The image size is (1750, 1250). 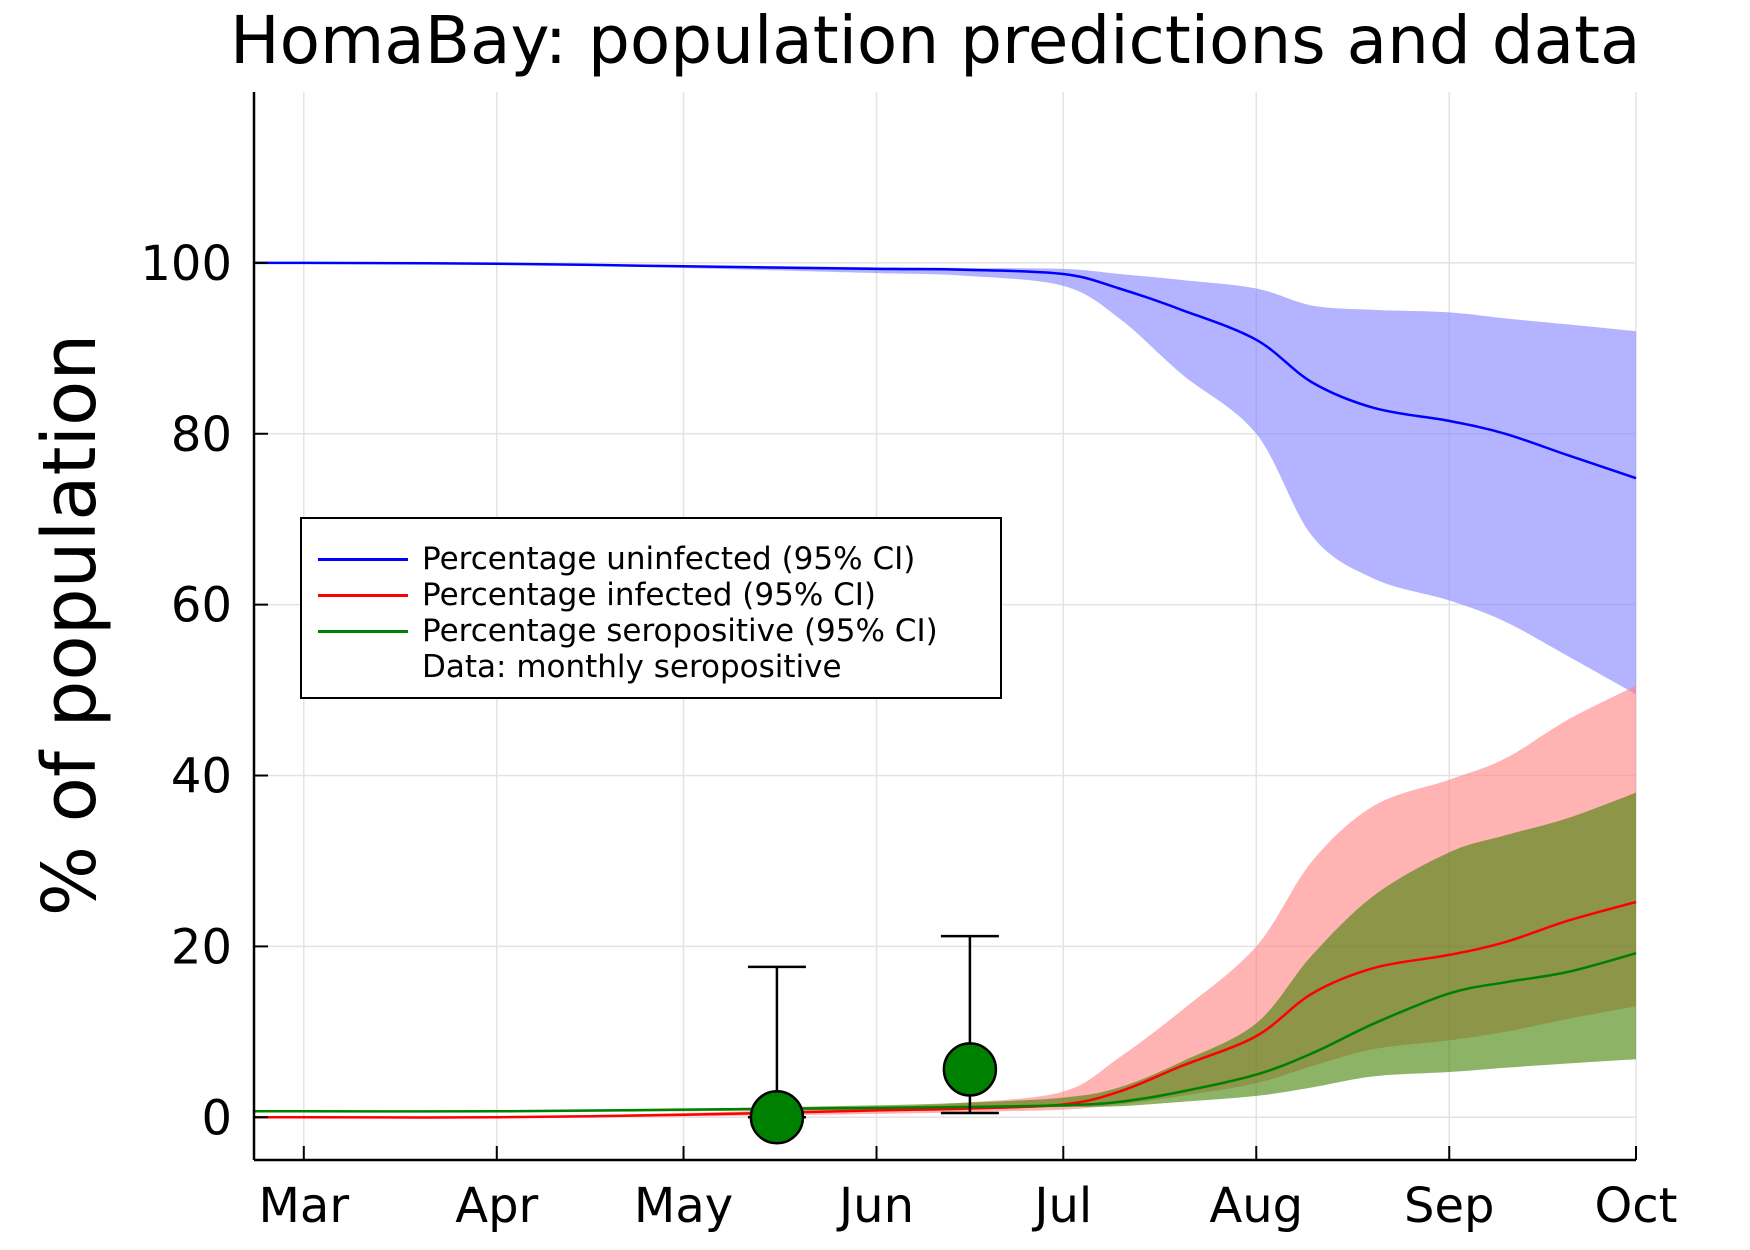 What do you see at coordinates (201, 435) in the screenshot?
I see `y-tick-label: 80` at bounding box center [201, 435].